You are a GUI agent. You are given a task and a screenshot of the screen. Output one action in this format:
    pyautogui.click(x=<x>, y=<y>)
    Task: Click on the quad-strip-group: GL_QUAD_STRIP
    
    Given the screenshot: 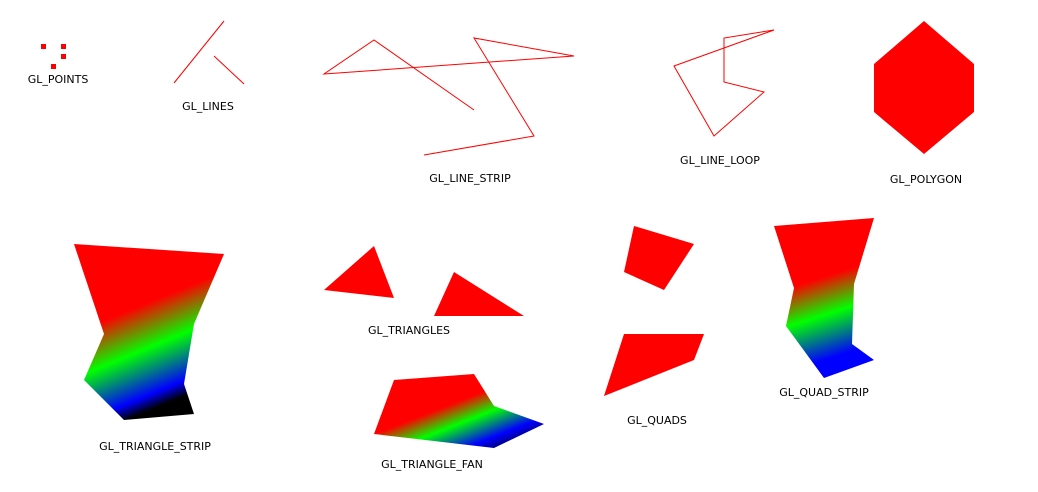 What is the action you would take?
    pyautogui.click(x=824, y=308)
    